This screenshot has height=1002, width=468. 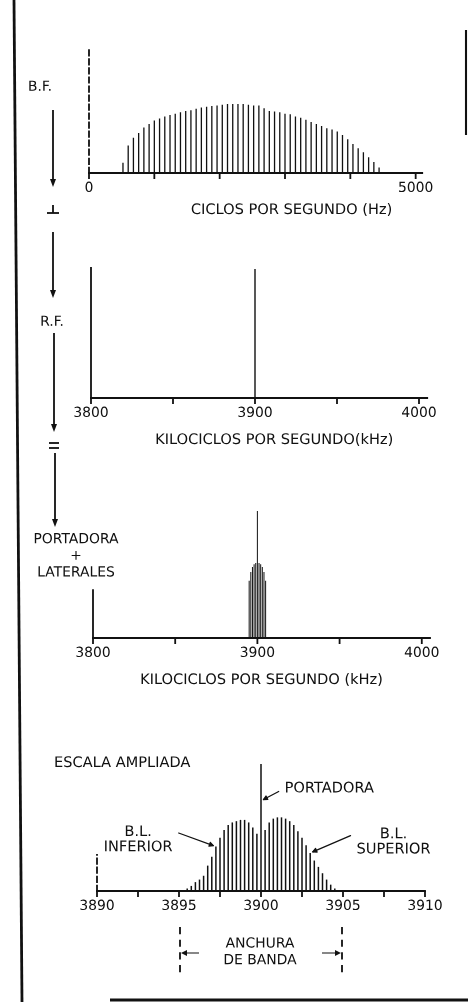 What do you see at coordinates (76, 554) in the screenshot?
I see `annotation: PORTADORA + LATERALES` at bounding box center [76, 554].